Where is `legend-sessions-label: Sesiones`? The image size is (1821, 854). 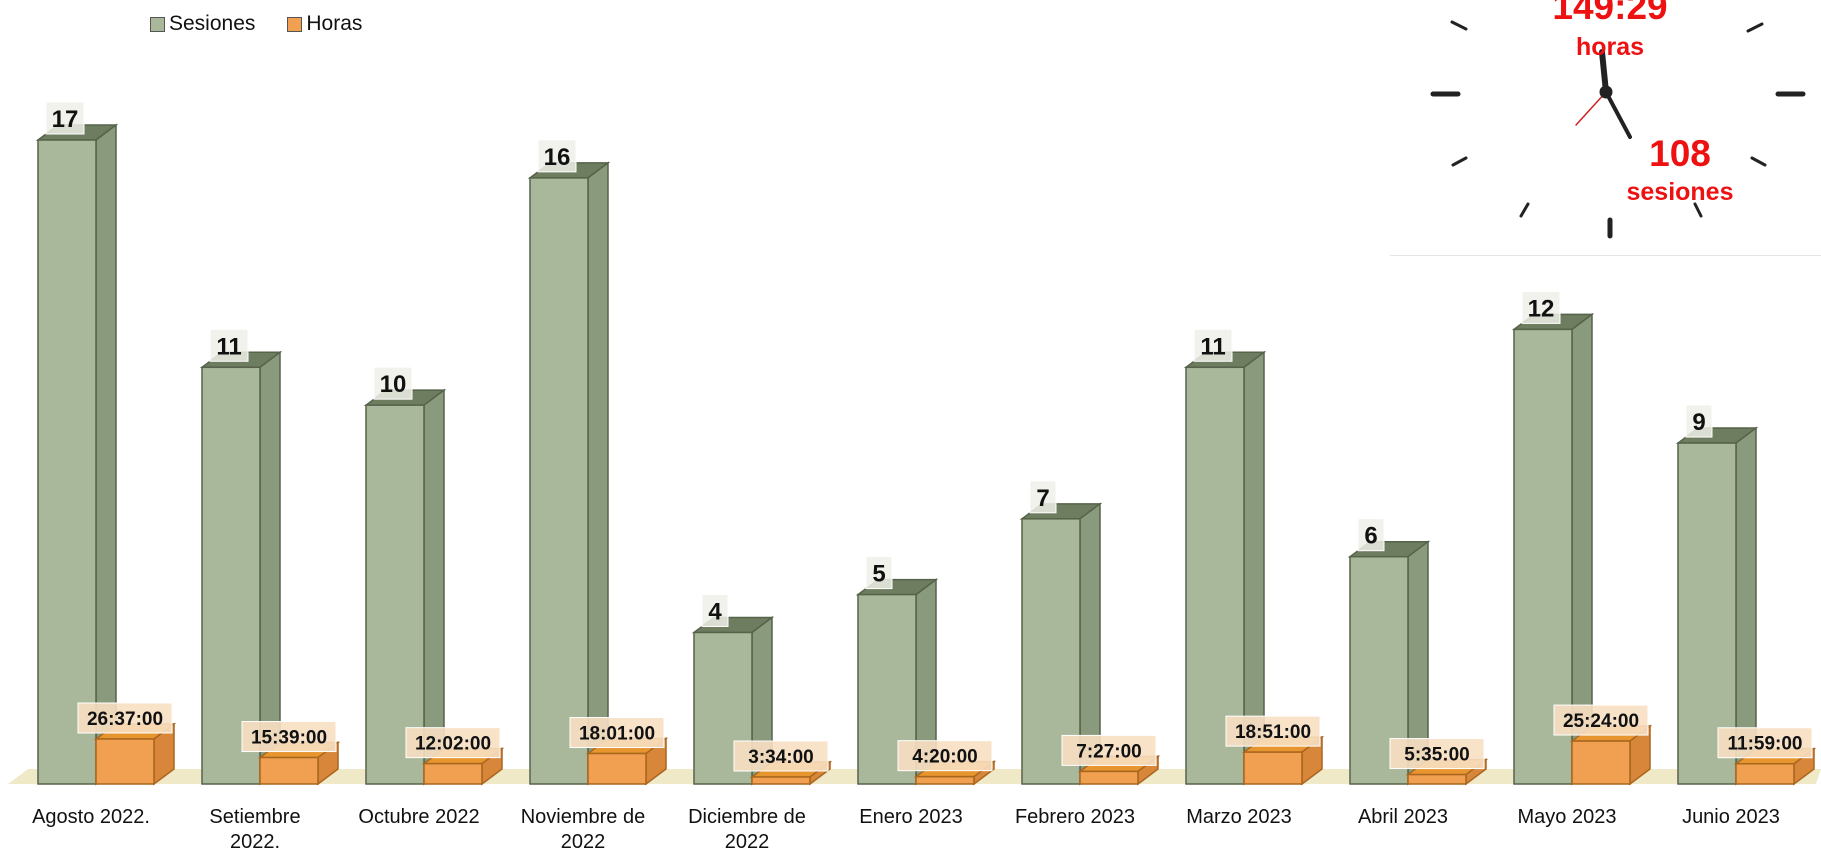
legend-sessions-label: Sesiones is located at coordinates (212, 23).